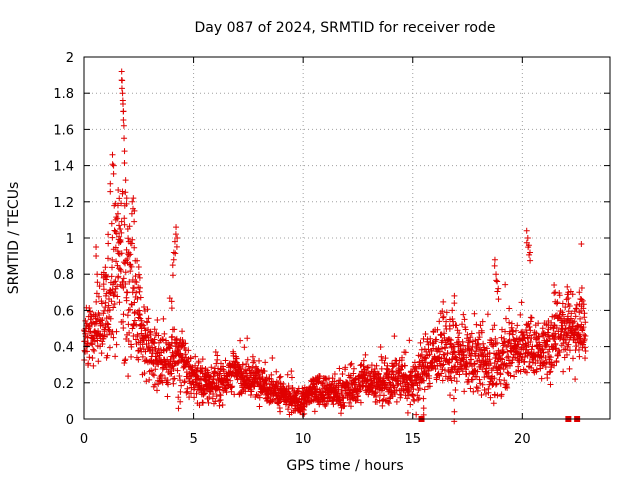 The width and height of the screenshot is (640, 480). What do you see at coordinates (63, 130) in the screenshot?
I see `y-tick-label: 1.6` at bounding box center [63, 130].